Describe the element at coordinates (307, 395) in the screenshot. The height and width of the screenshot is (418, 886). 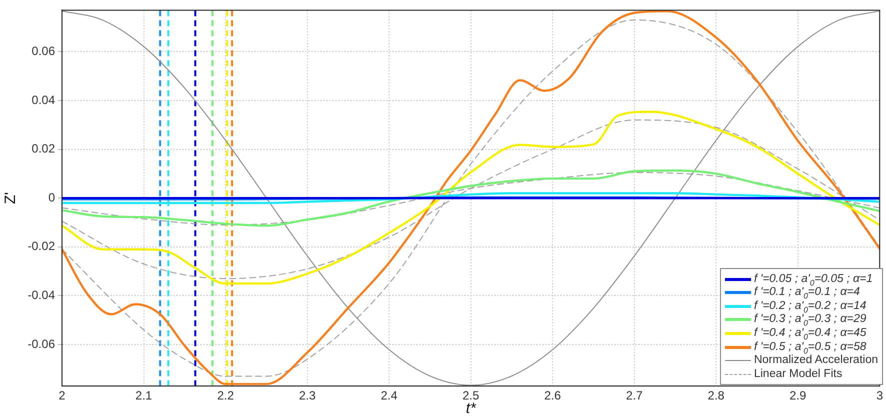
I see `x-tick-label: 2.3` at that location.